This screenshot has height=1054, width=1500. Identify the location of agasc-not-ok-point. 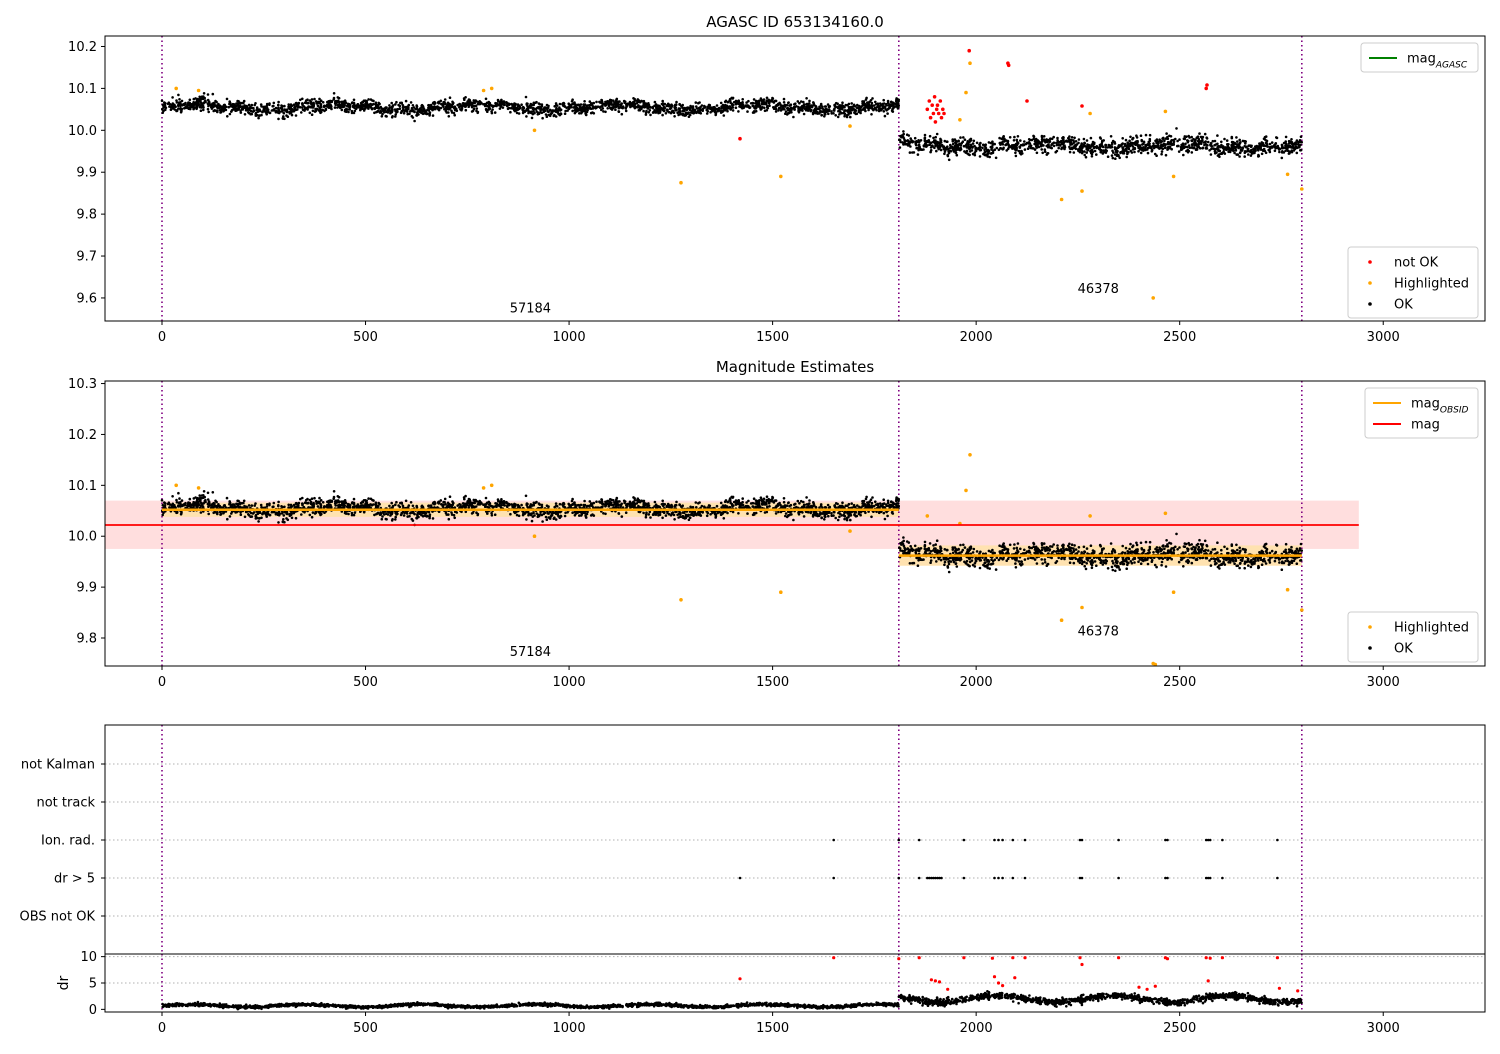
(1206, 89).